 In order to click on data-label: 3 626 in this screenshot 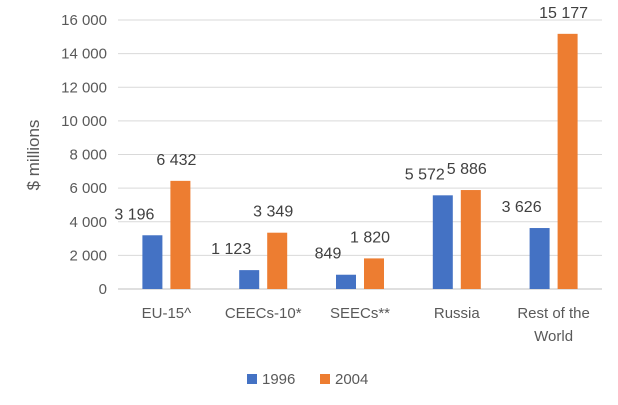, I will do `click(522, 207)`.